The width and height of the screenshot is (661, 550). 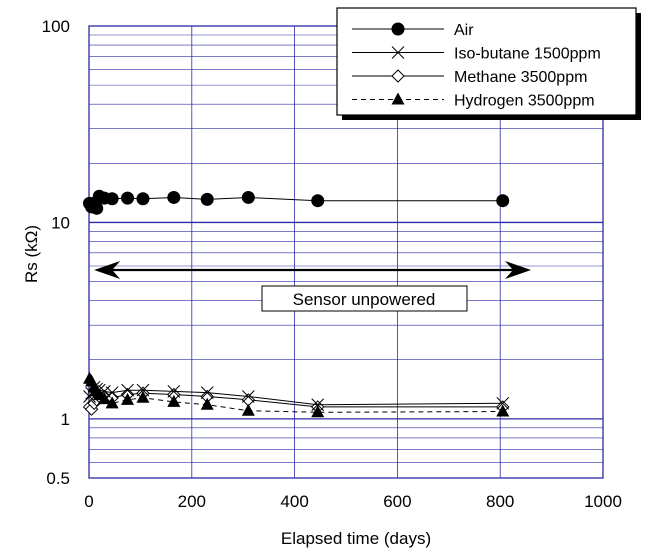 I want to click on annotation-text: Sensor unpowered, so click(x=364, y=299).